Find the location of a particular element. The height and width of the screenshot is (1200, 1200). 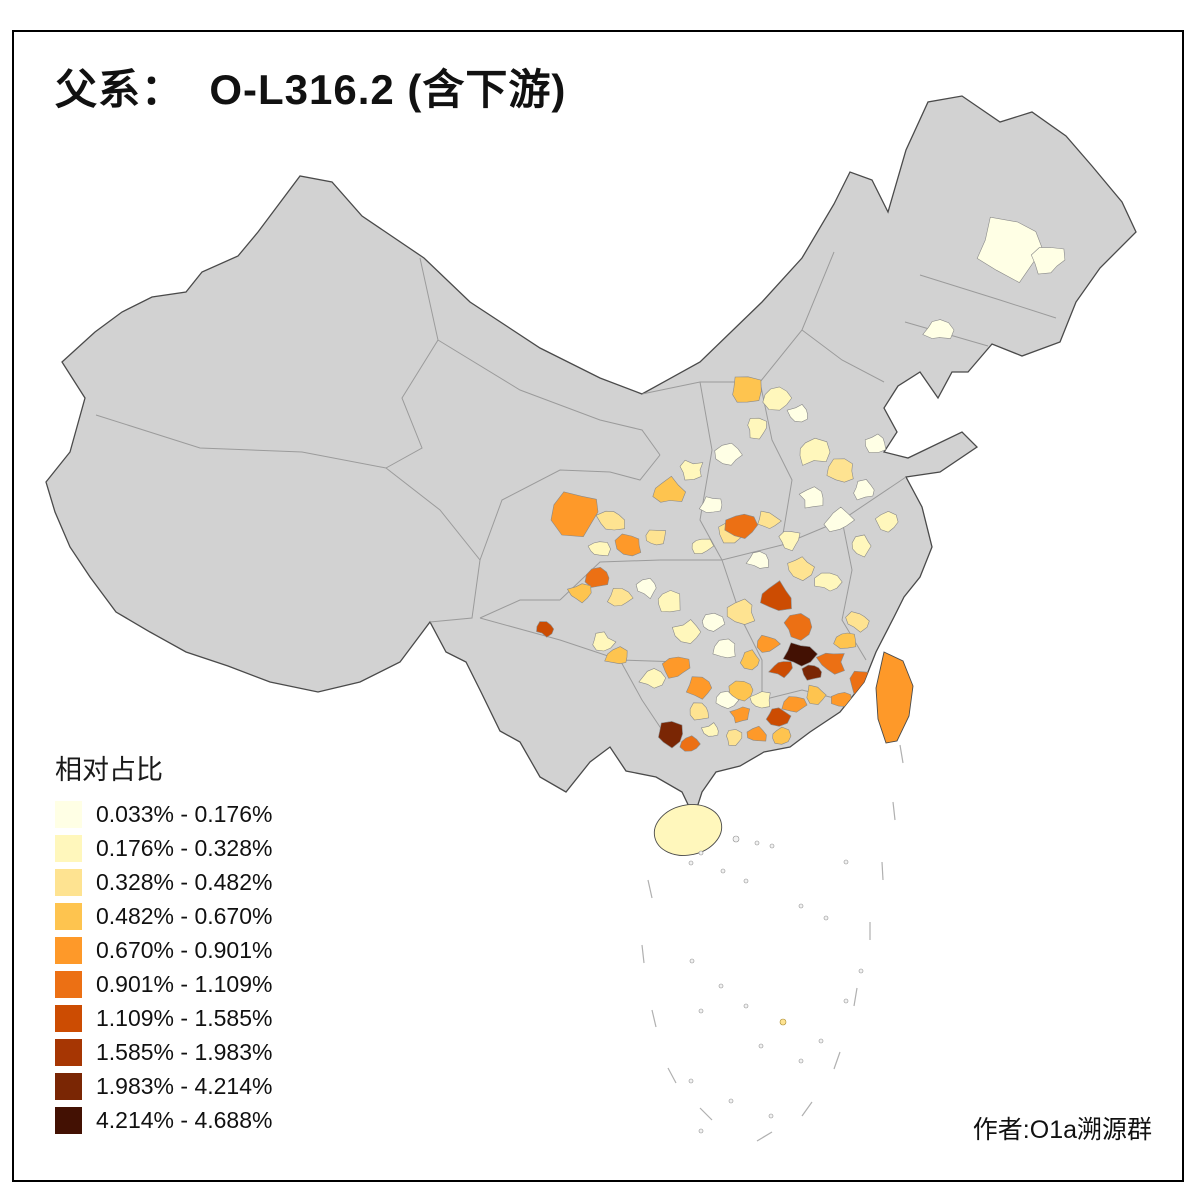

legend-row: 0.670% - 0.901% is located at coordinates (163, 950).